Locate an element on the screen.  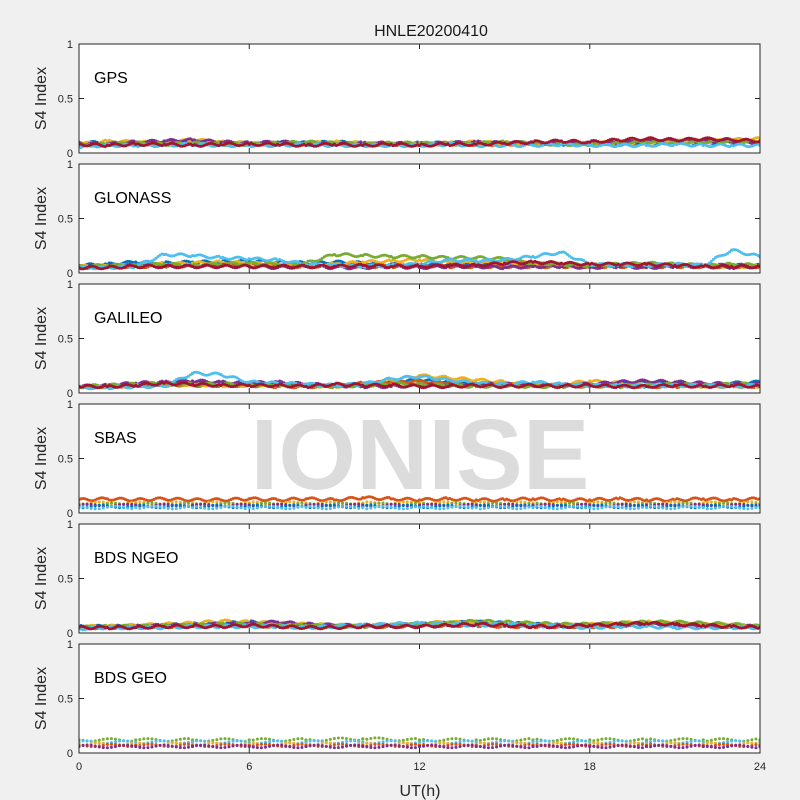
plot-area is located at coordinates (419, 98).